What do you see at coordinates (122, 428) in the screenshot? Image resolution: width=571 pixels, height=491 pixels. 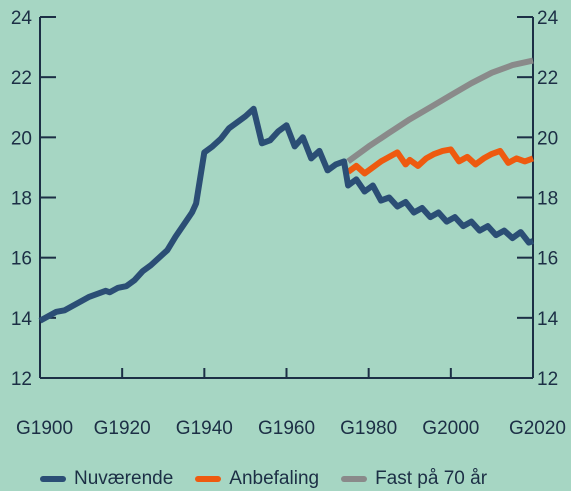 I see `x-tick-label: G1920` at bounding box center [122, 428].